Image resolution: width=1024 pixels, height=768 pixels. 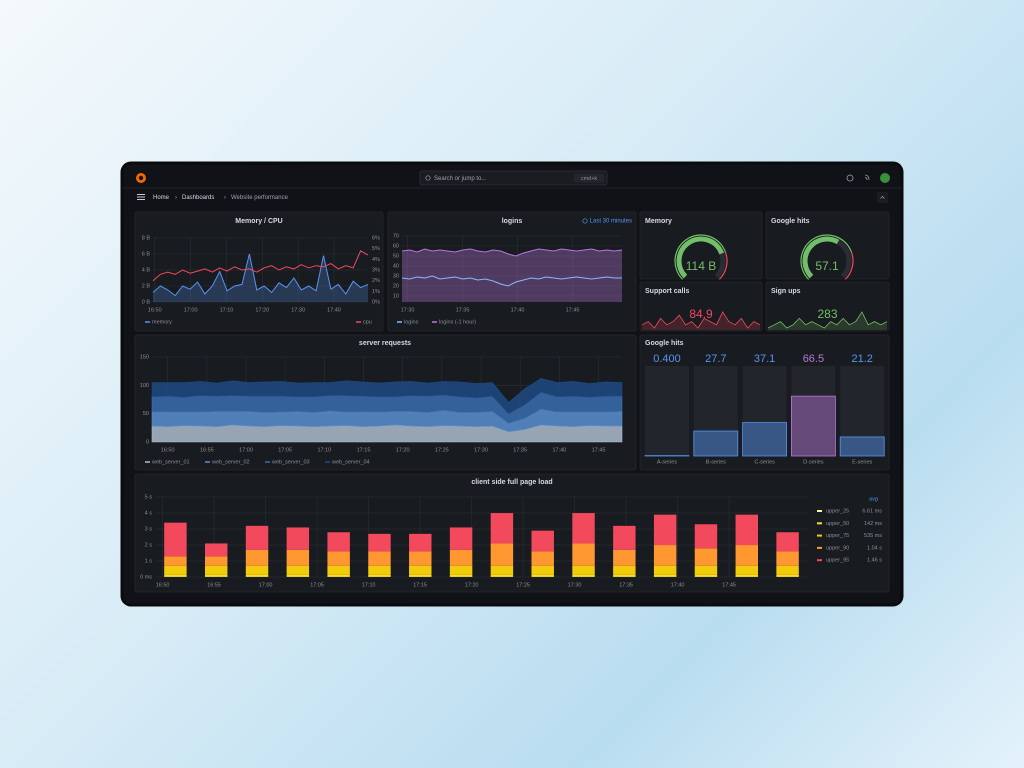 I want to click on clock-icon, so click(x=585, y=221).